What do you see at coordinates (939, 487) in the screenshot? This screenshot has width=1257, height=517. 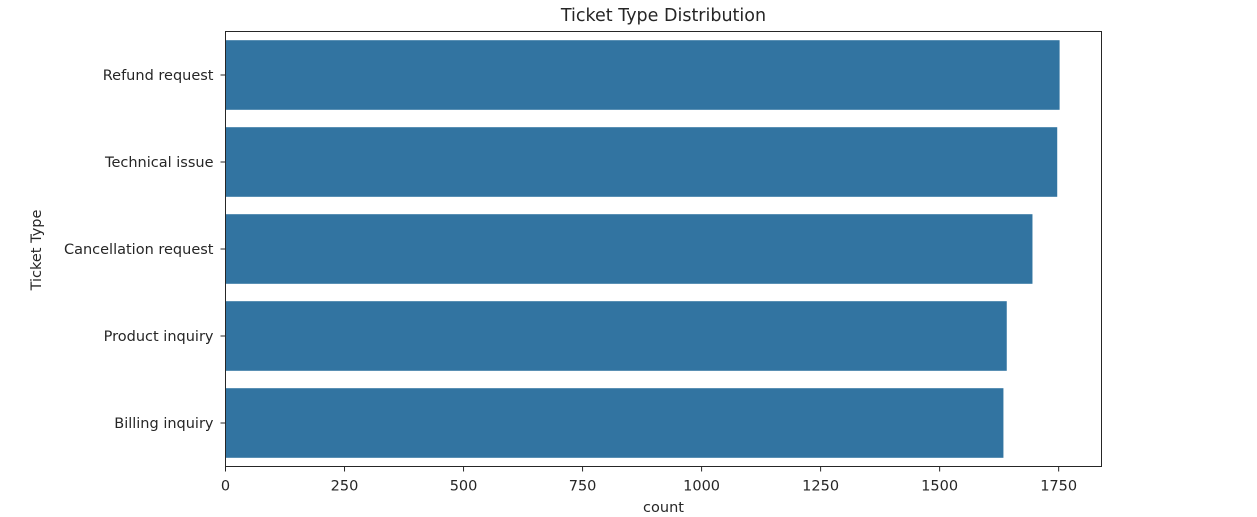 I see `x-tick-label: 1500` at bounding box center [939, 487].